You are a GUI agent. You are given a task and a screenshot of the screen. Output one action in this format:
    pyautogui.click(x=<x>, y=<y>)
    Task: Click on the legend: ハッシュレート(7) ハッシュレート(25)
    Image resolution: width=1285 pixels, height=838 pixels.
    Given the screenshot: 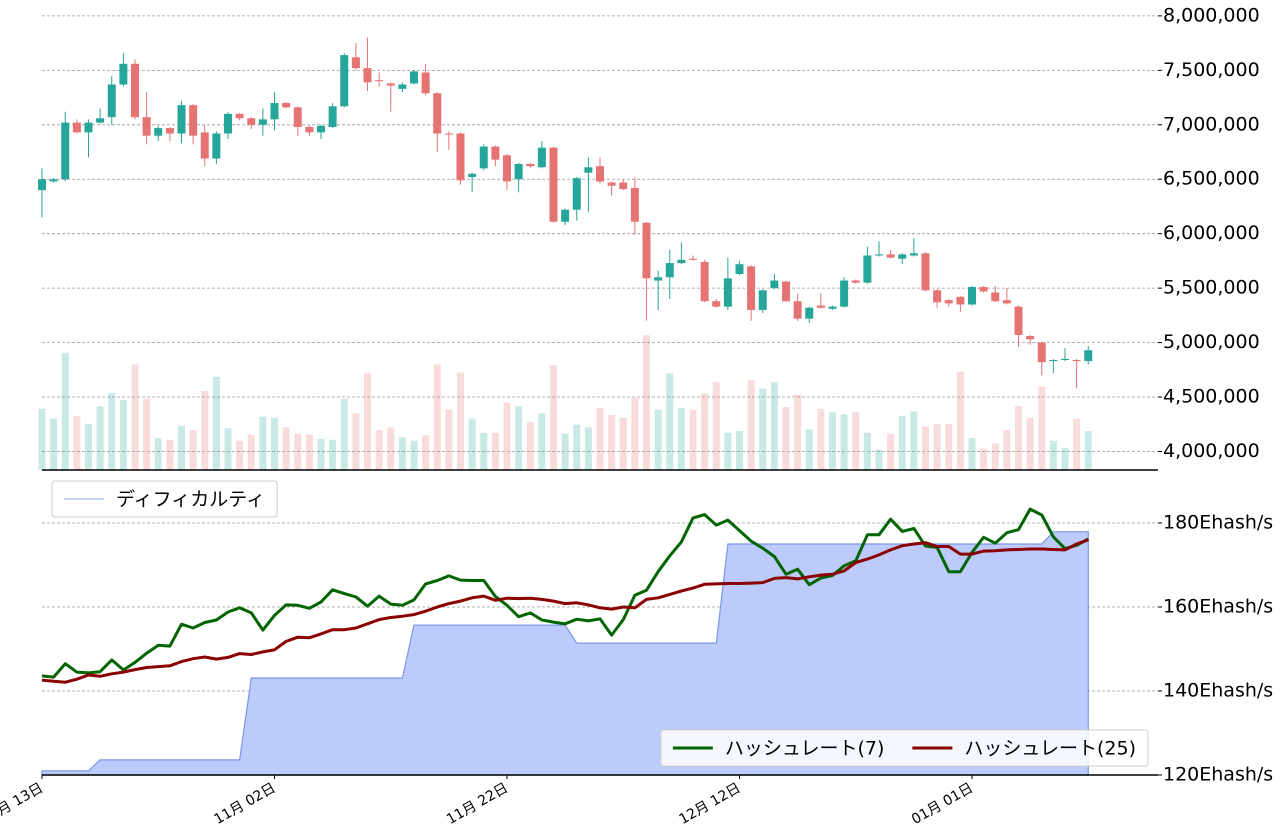 What is the action you would take?
    pyautogui.click(x=904, y=748)
    